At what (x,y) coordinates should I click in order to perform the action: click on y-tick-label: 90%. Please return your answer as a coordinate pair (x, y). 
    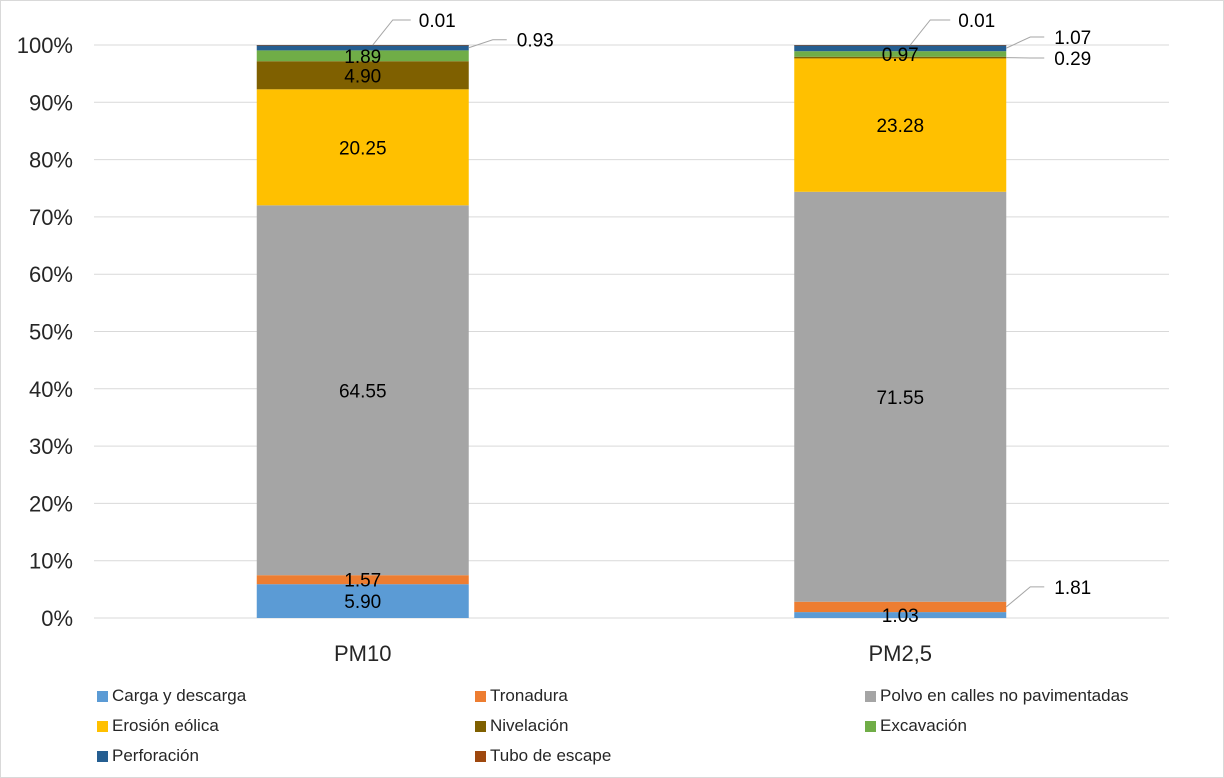
    Looking at the image, I should click on (51, 102).